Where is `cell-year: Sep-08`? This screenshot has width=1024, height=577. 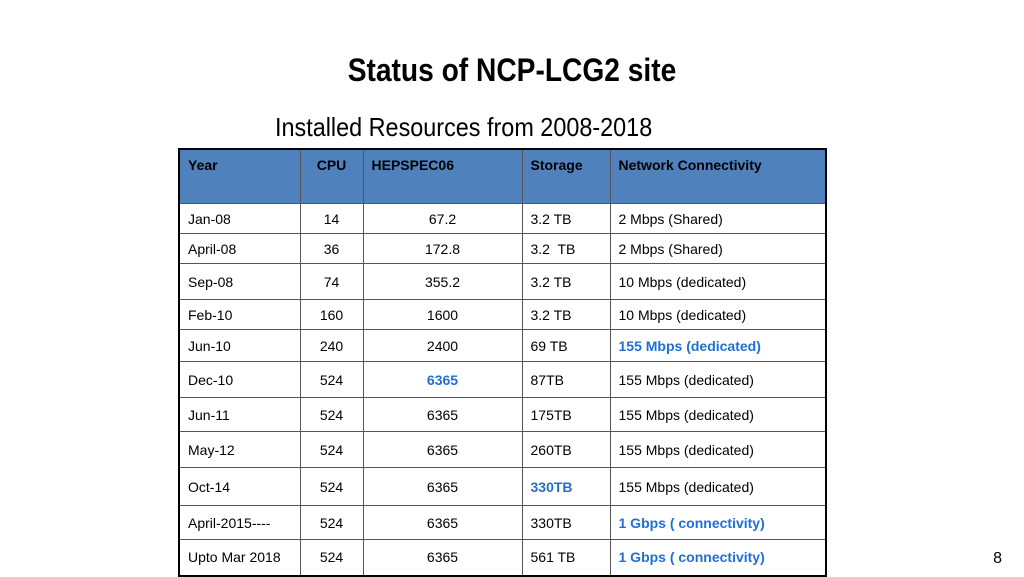
cell-year: Sep-08 is located at coordinates (239, 281).